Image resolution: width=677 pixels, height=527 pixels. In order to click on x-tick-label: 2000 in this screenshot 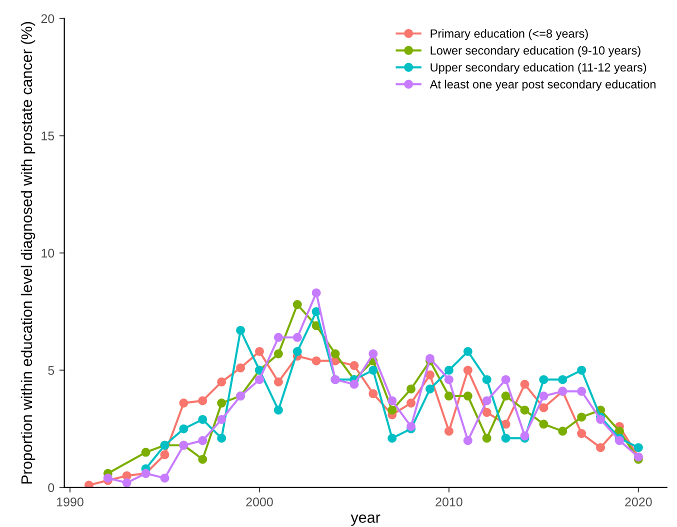, I will do `click(259, 502)`.